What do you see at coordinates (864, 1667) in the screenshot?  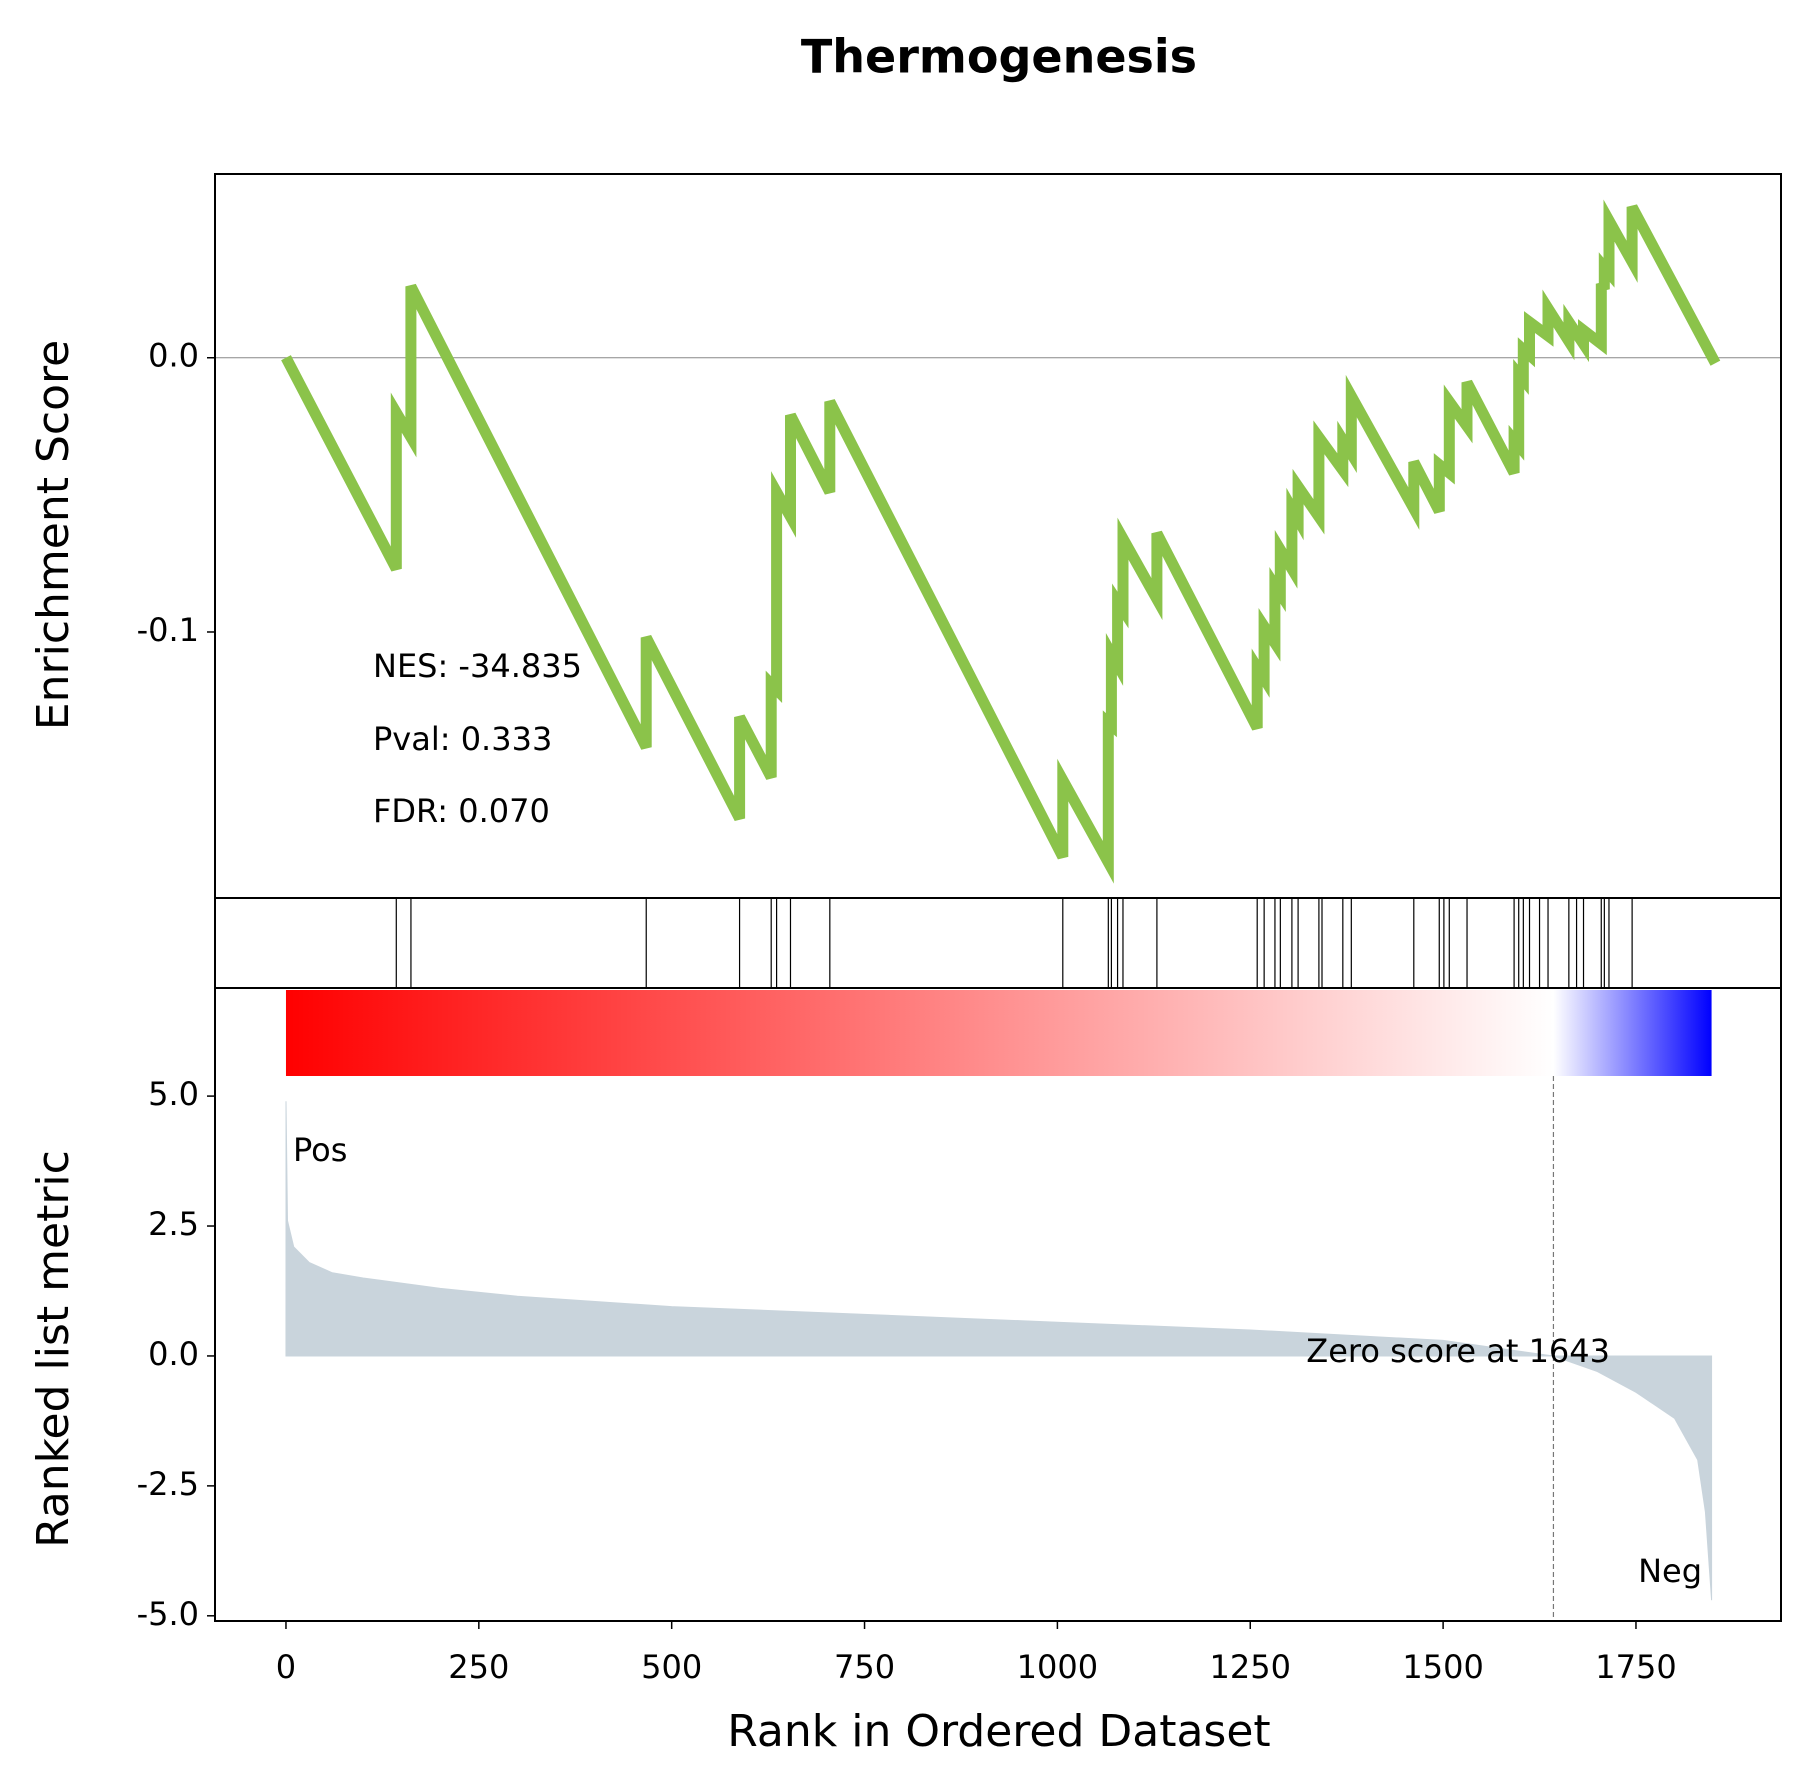 I see `x-tick-label: 750` at bounding box center [864, 1667].